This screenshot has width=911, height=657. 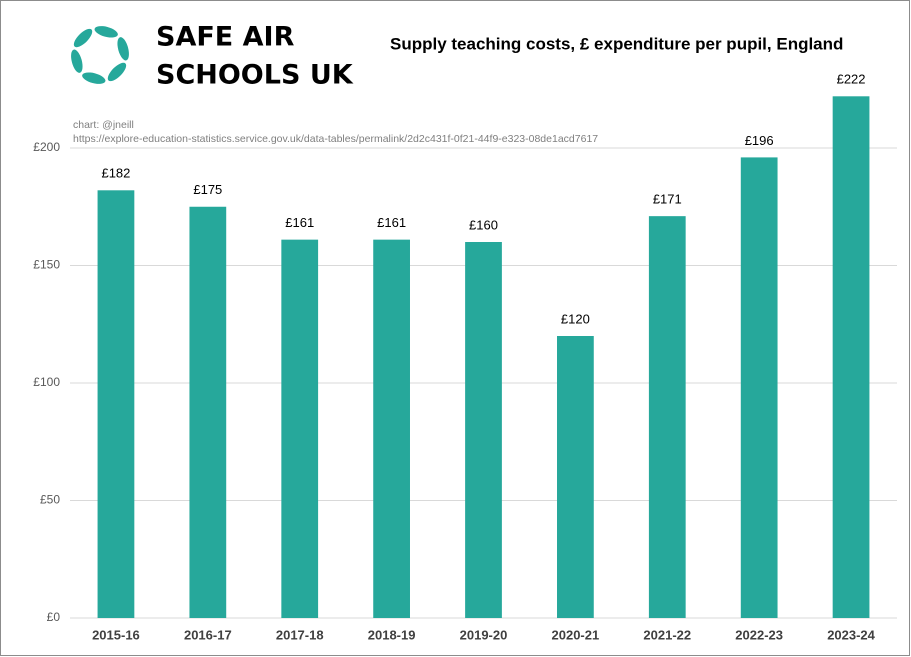 What do you see at coordinates (100, 55) in the screenshot?
I see `logo-icon` at bounding box center [100, 55].